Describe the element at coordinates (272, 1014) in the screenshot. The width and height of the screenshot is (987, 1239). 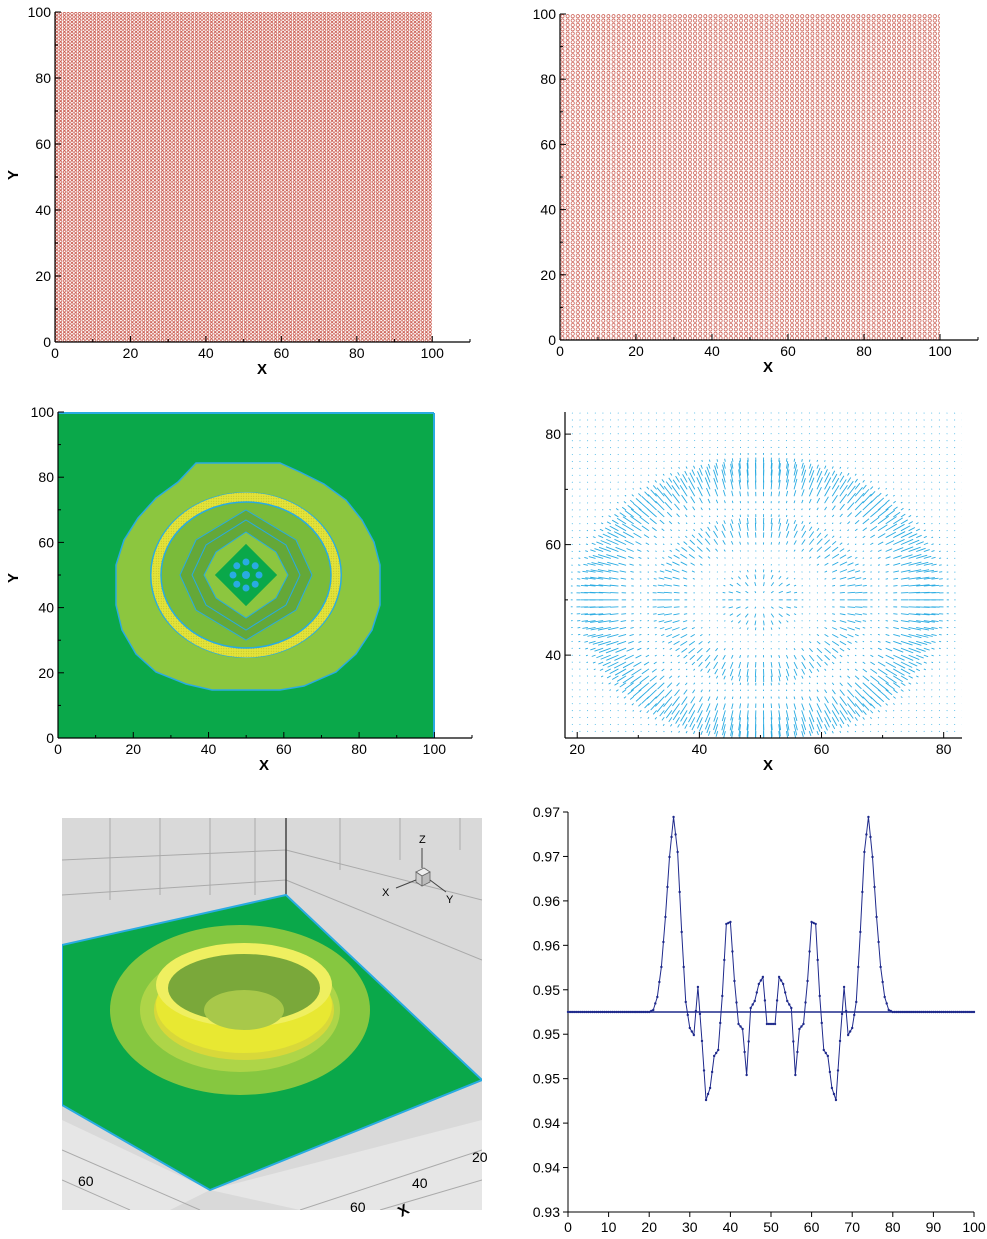
I see `wall-gridlines` at that location.